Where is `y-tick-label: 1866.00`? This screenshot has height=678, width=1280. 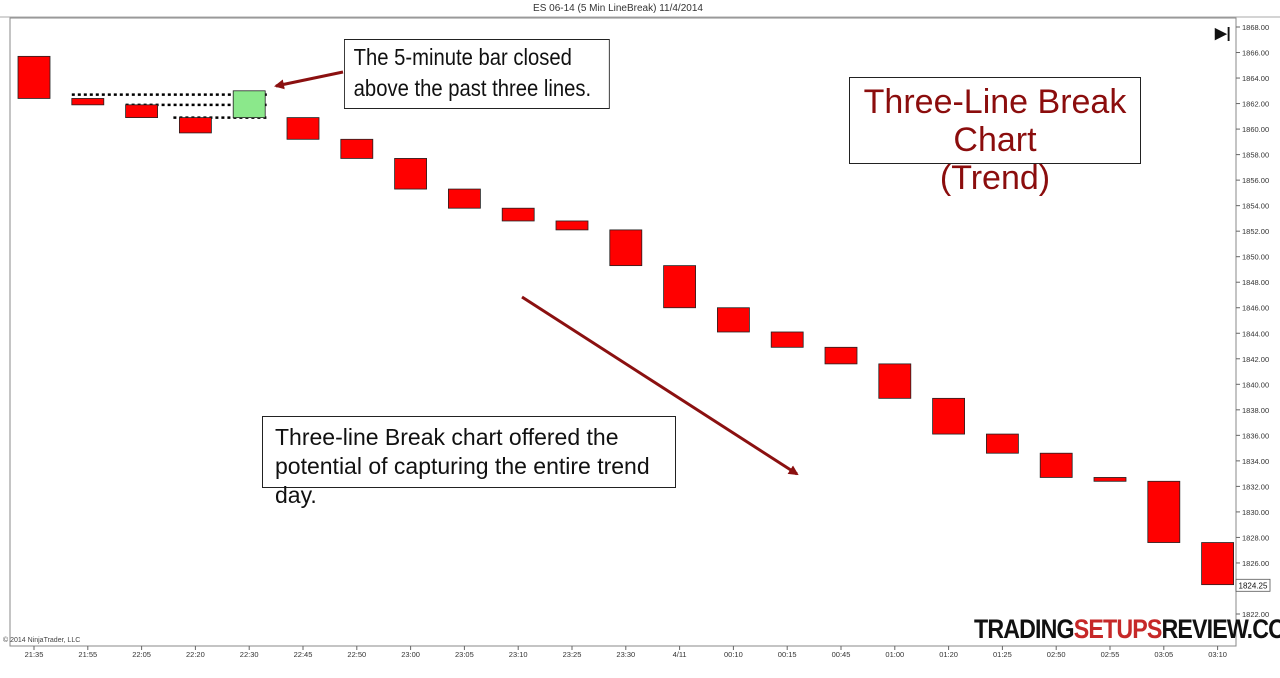
y-tick-label: 1866.00 is located at coordinates (1255, 53).